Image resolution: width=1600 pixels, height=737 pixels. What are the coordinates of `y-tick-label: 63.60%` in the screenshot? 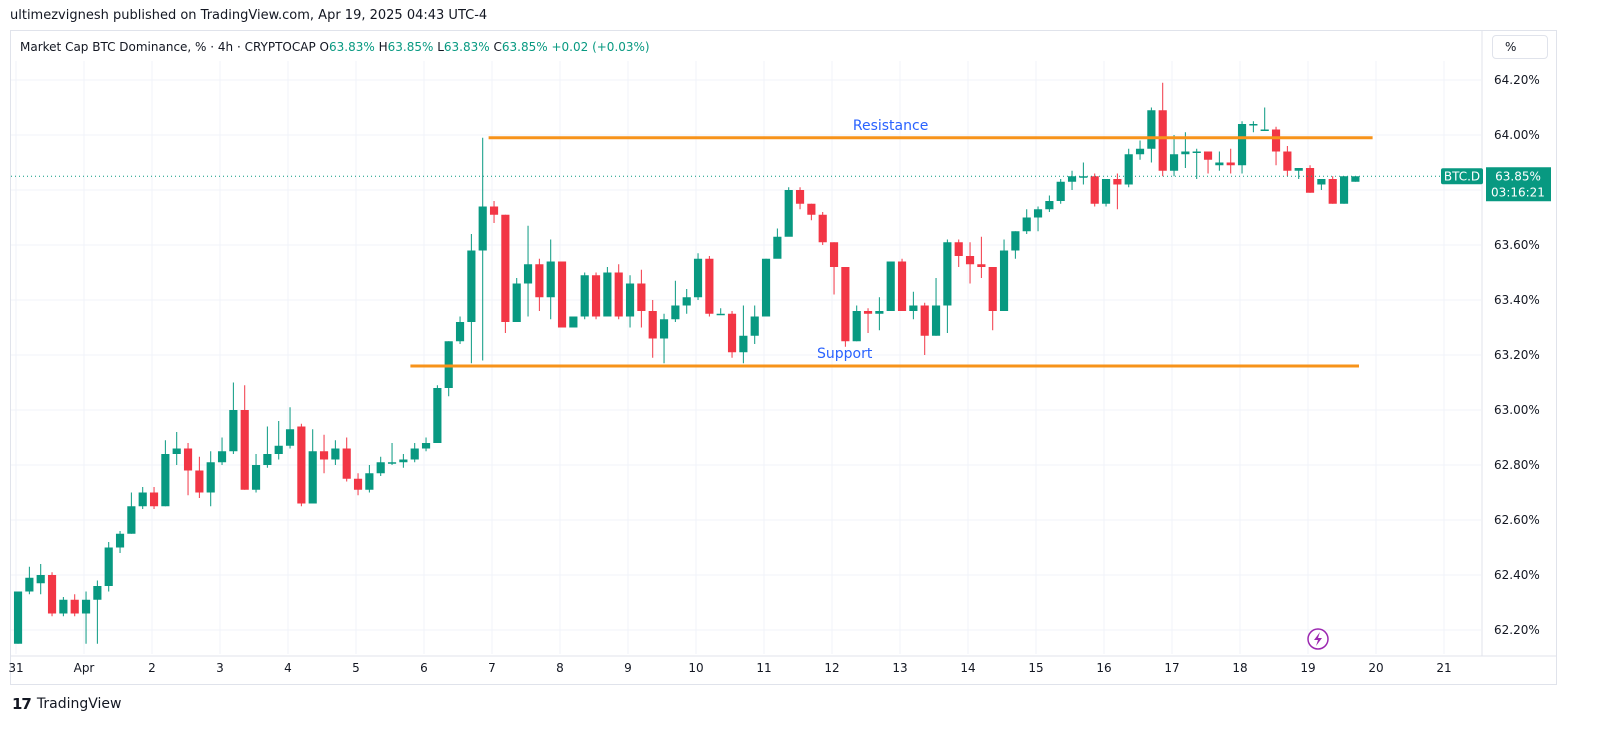 It's located at (1517, 245).